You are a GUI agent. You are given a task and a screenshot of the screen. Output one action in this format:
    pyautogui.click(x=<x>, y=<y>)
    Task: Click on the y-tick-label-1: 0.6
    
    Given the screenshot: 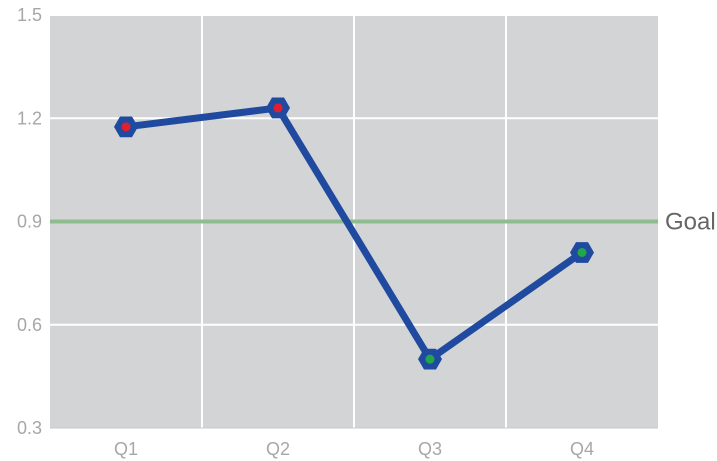 What is the action you would take?
    pyautogui.click(x=29, y=325)
    